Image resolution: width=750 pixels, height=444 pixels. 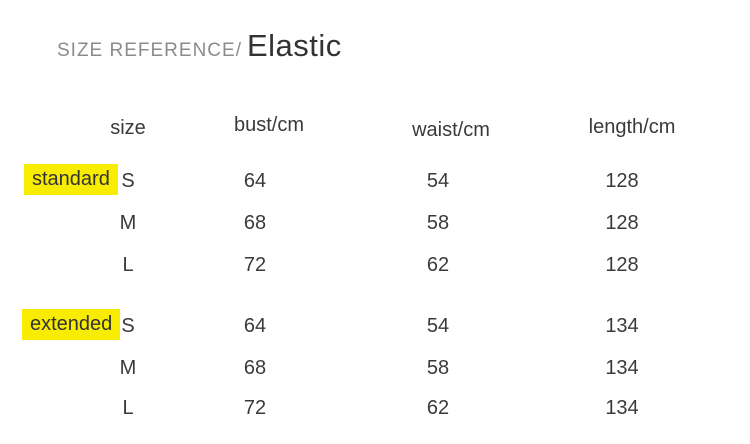 What do you see at coordinates (375, 265) in the screenshot?
I see `table-row: L 72 62 128` at bounding box center [375, 265].